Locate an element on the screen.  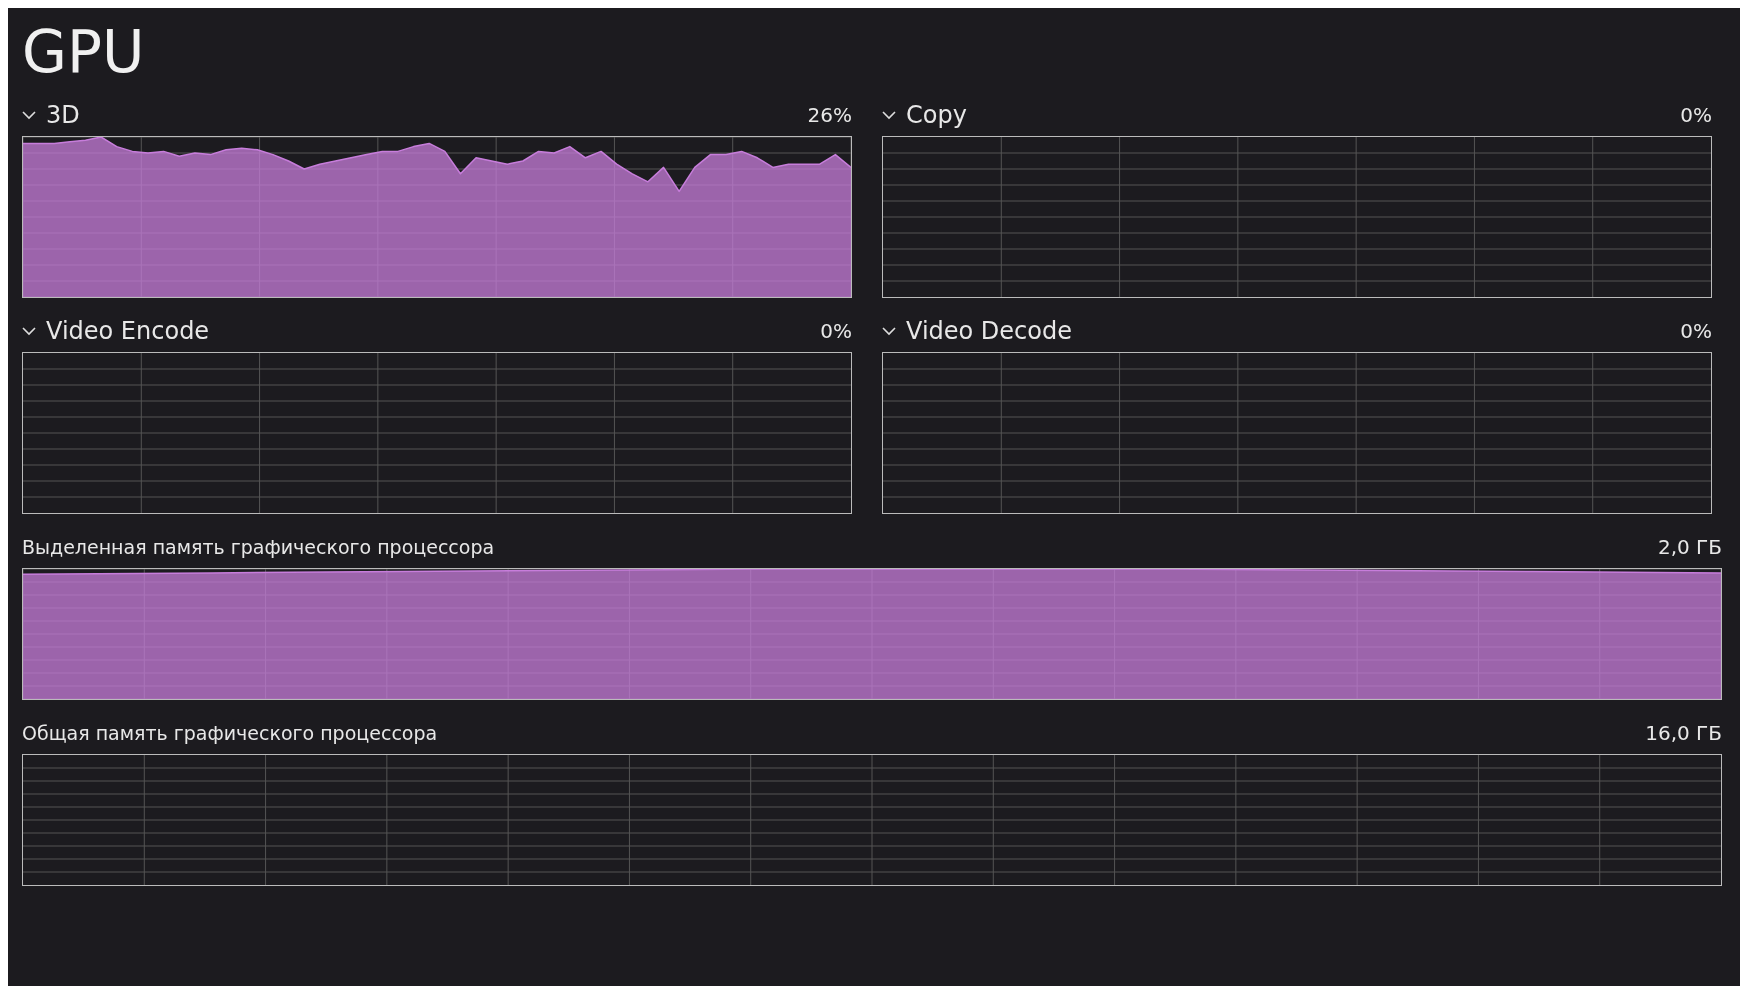
text: 26% is located at coordinates (829, 115).